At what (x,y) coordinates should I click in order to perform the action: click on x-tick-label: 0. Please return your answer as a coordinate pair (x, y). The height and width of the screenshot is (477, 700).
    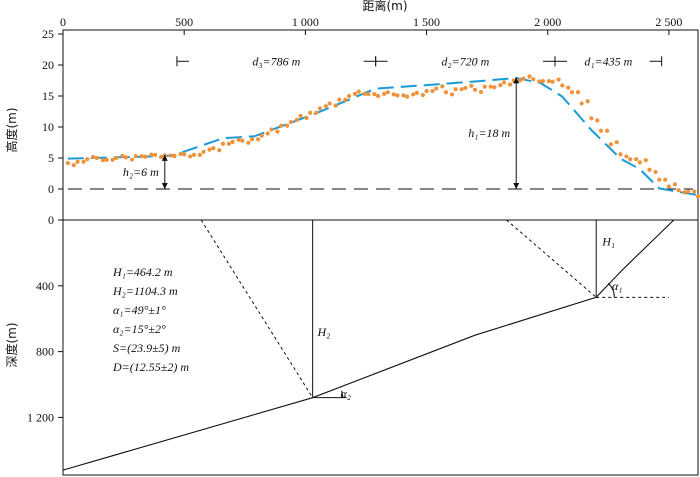
    Looking at the image, I should click on (63, 22).